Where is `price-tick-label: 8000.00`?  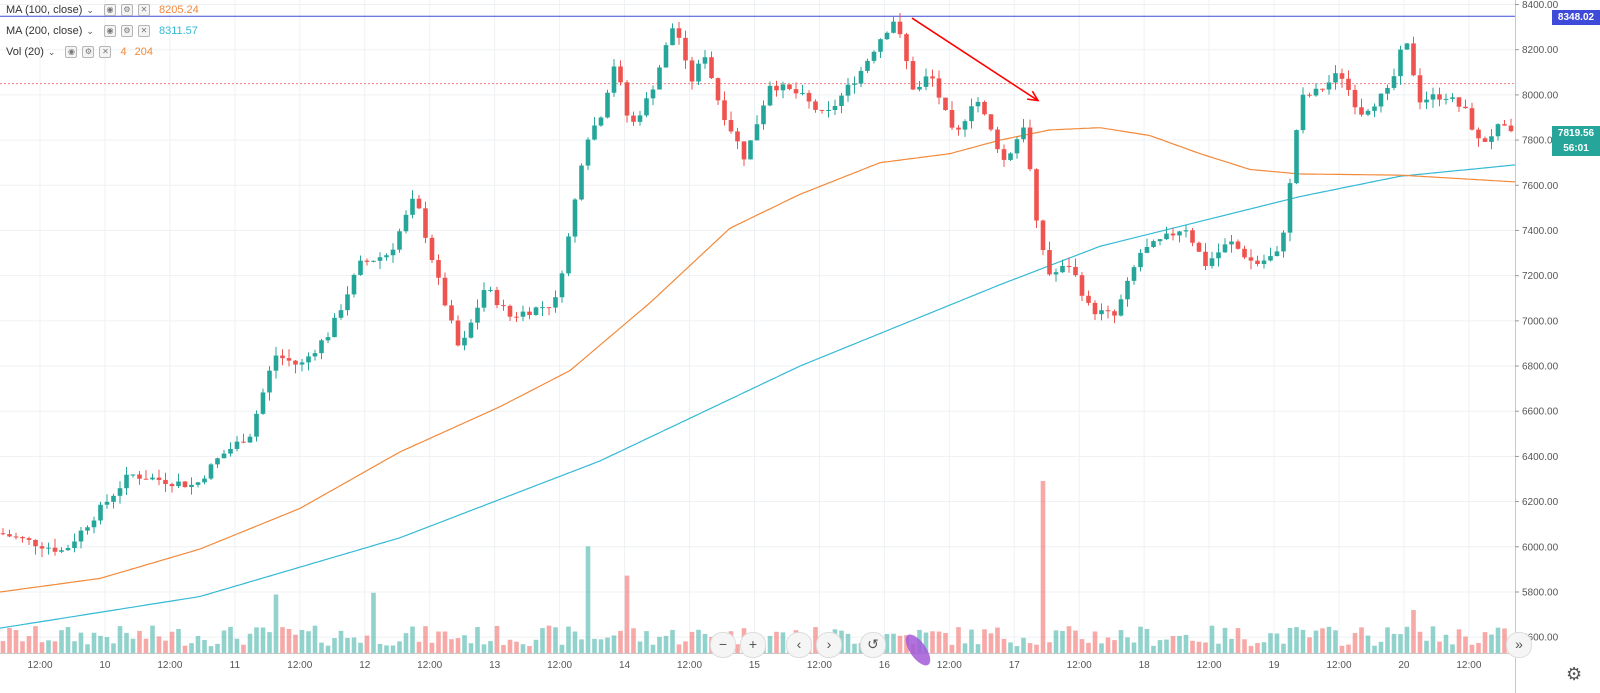 price-tick-label: 8000.00 is located at coordinates (1540, 95).